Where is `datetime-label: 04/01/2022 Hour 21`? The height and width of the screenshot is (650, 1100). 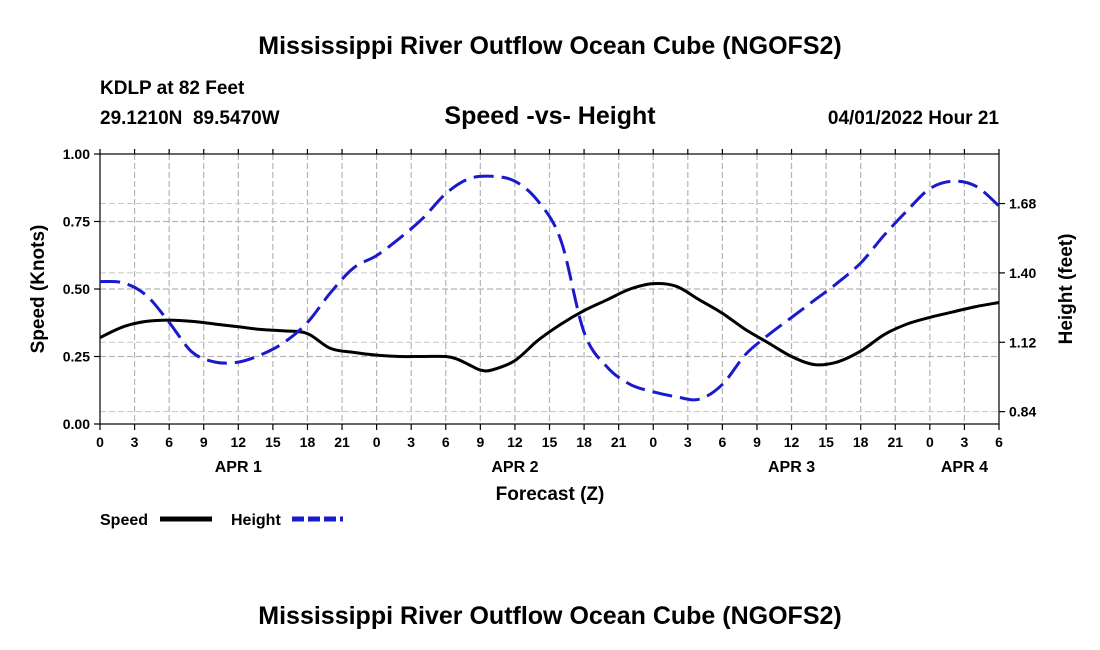 datetime-label: 04/01/2022 Hour 21 is located at coordinates (914, 118).